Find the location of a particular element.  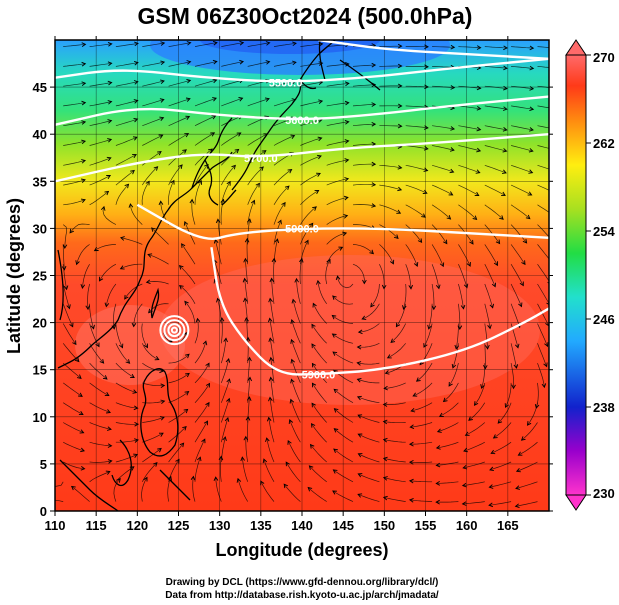

colorbar-tick-label: 230 is located at coordinates (604, 493).